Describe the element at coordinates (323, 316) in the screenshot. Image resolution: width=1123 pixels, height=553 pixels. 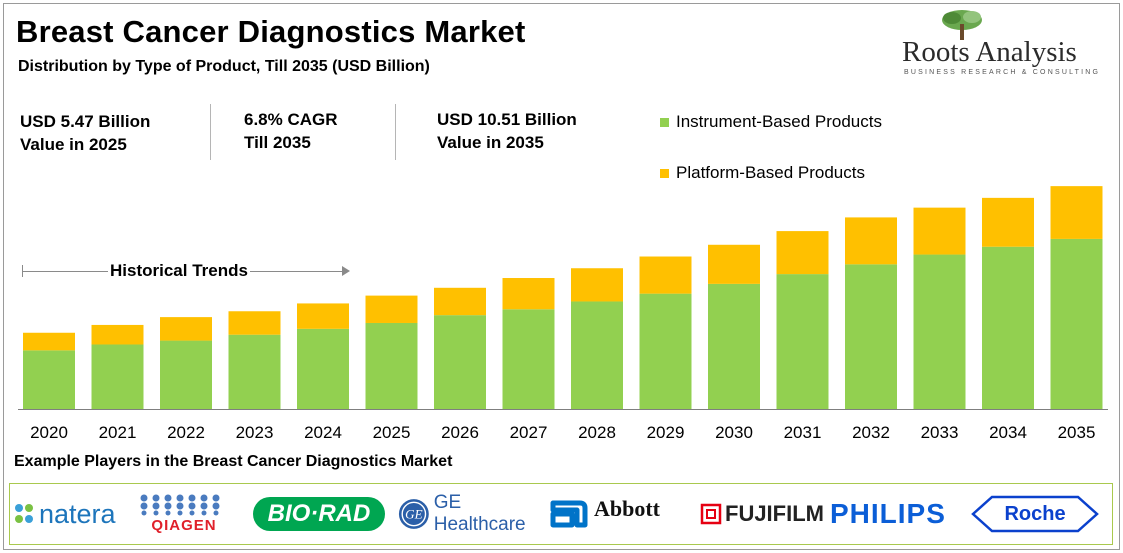
I see `bar-platform-2024` at that location.